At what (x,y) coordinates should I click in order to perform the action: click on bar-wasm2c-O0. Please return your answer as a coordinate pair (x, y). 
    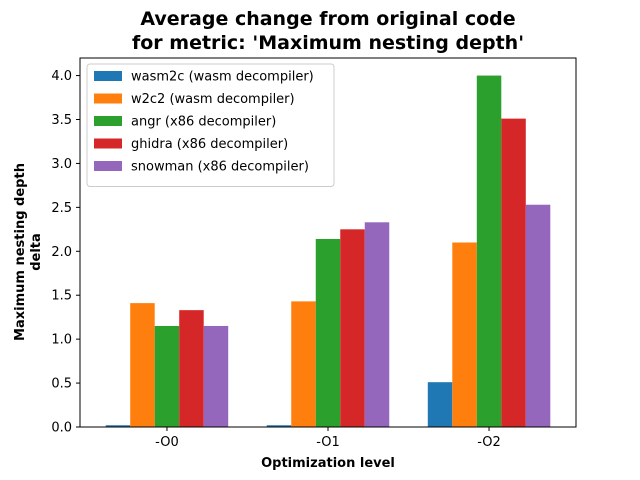
    Looking at the image, I should click on (118, 426).